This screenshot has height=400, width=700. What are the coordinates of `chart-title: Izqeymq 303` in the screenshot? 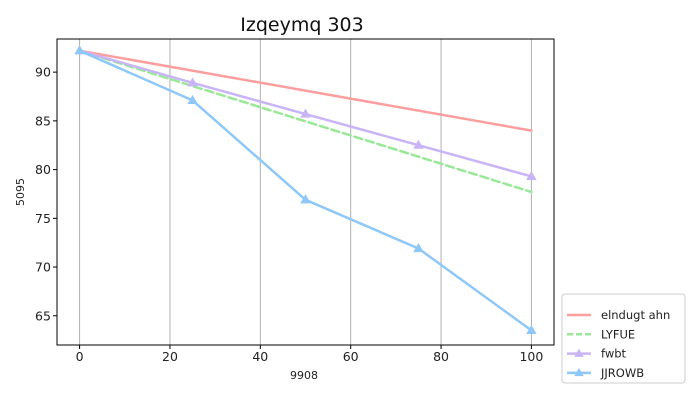 It's located at (301, 25).